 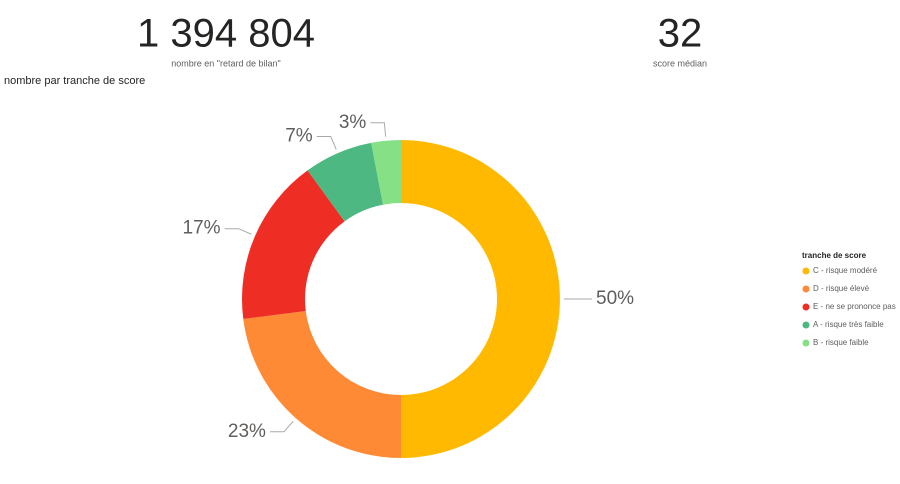 I want to click on kpi-label: nombre en "retard de bilan", so click(x=225, y=63).